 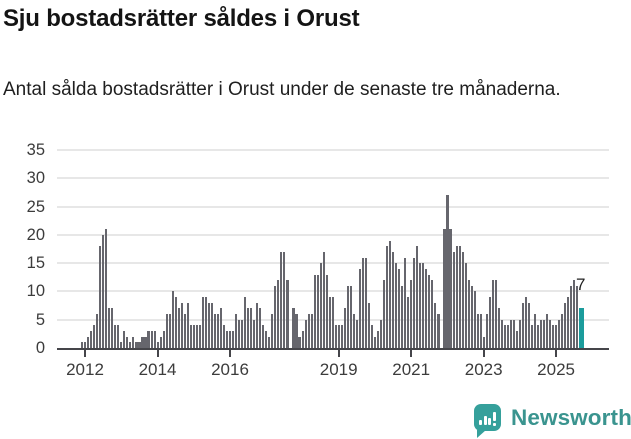 I want to click on x-axis-label: 2016, so click(x=230, y=369).